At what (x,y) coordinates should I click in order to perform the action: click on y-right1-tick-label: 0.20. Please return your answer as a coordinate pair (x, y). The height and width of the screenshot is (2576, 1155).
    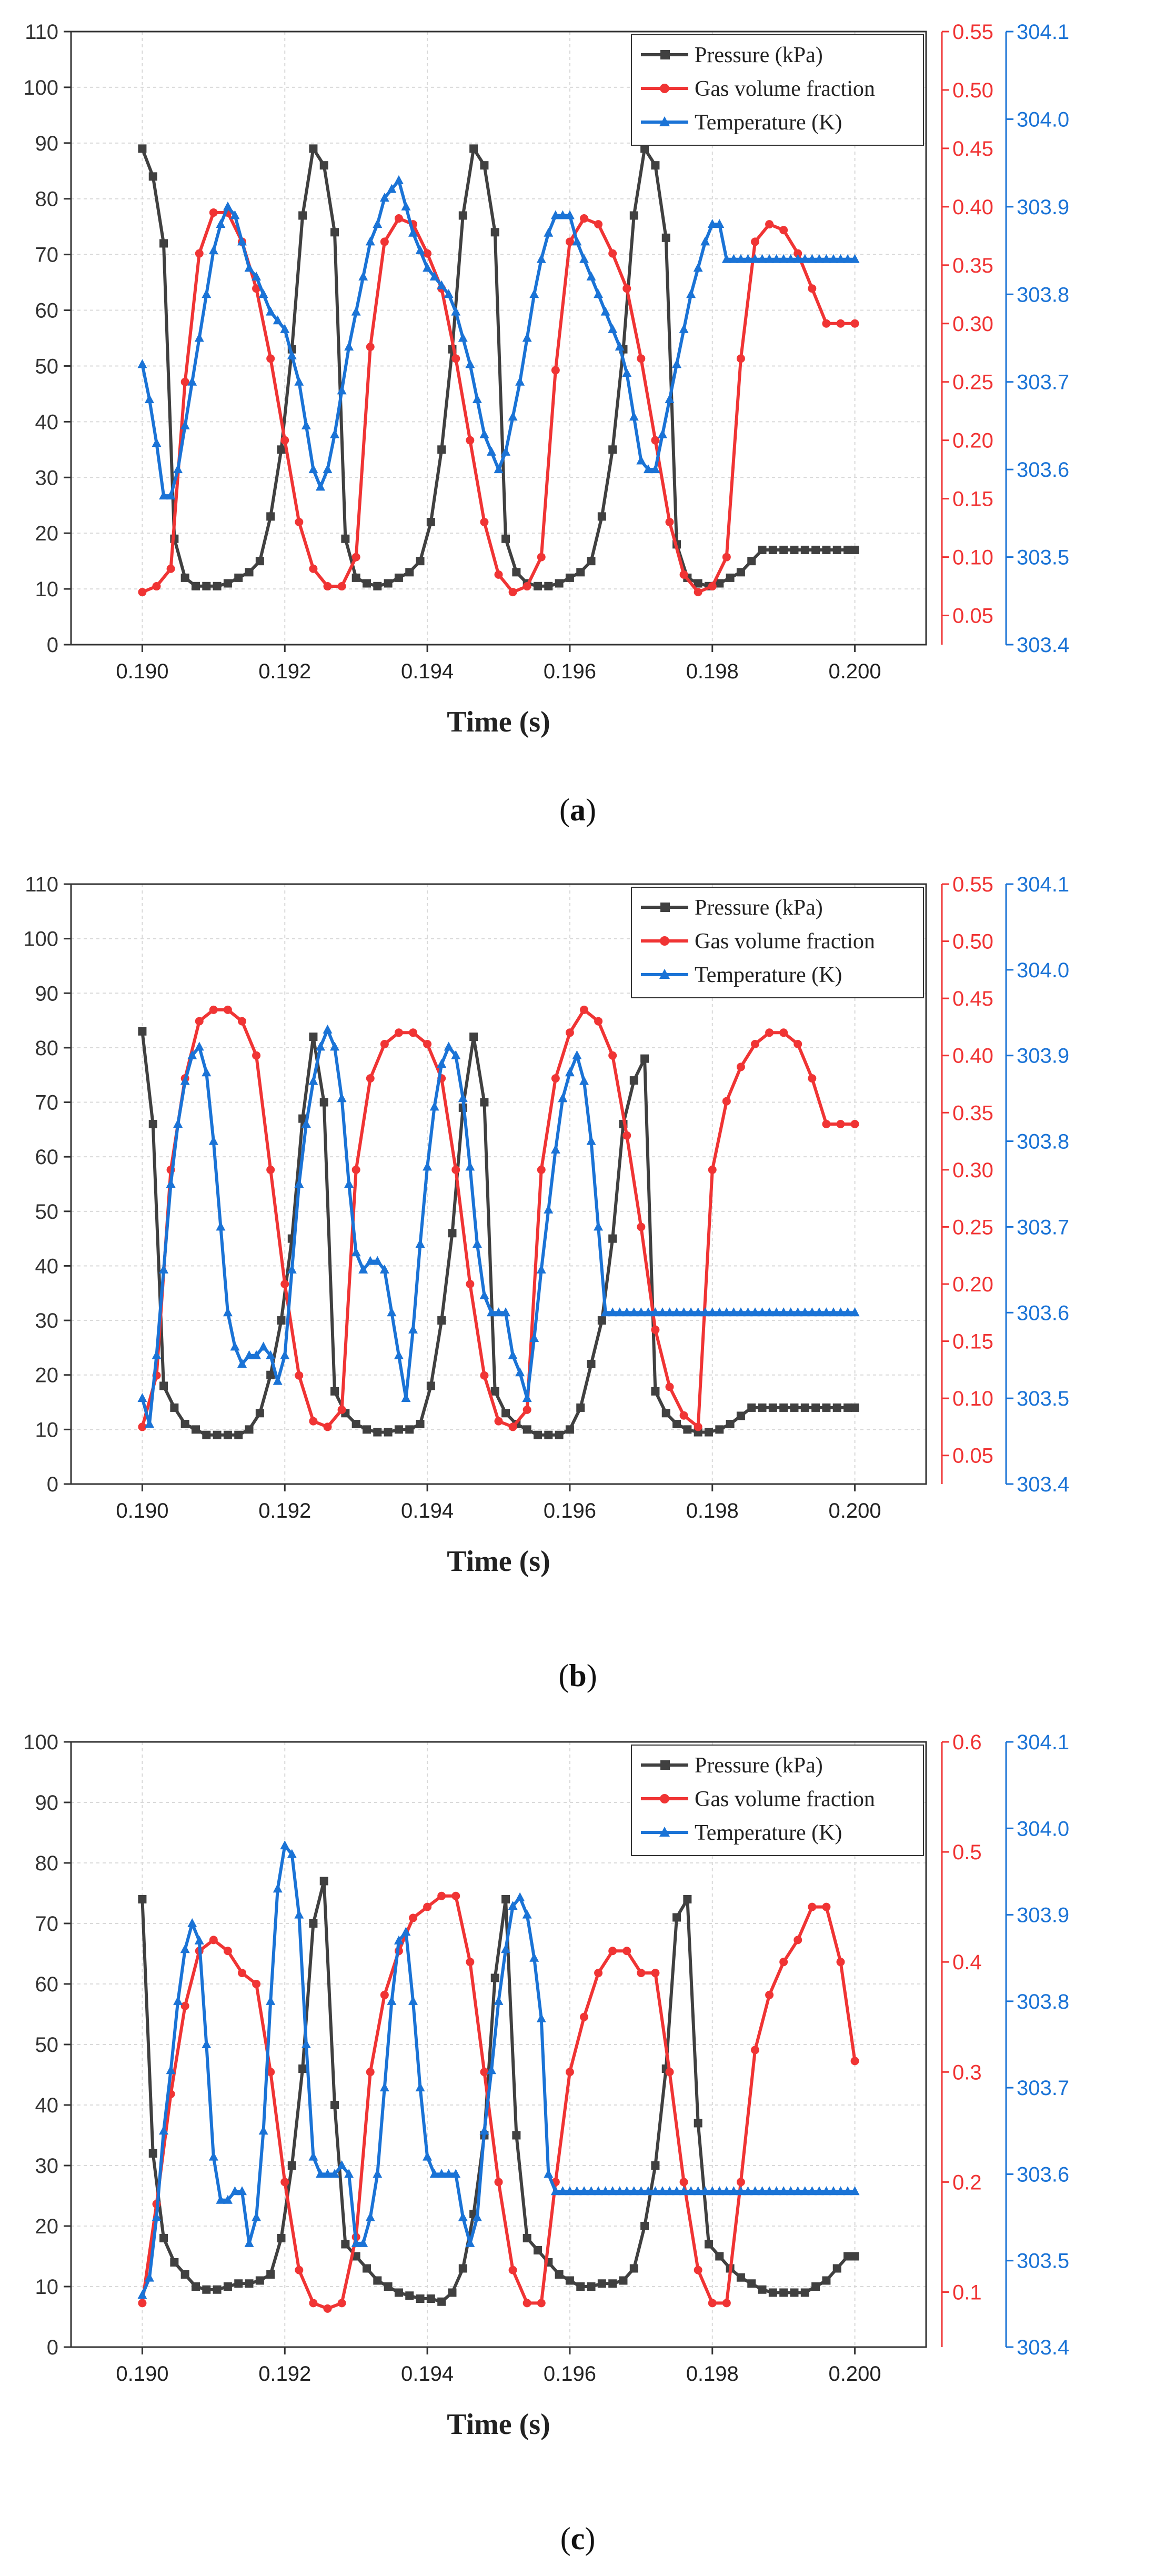
    Looking at the image, I should click on (972, 441).